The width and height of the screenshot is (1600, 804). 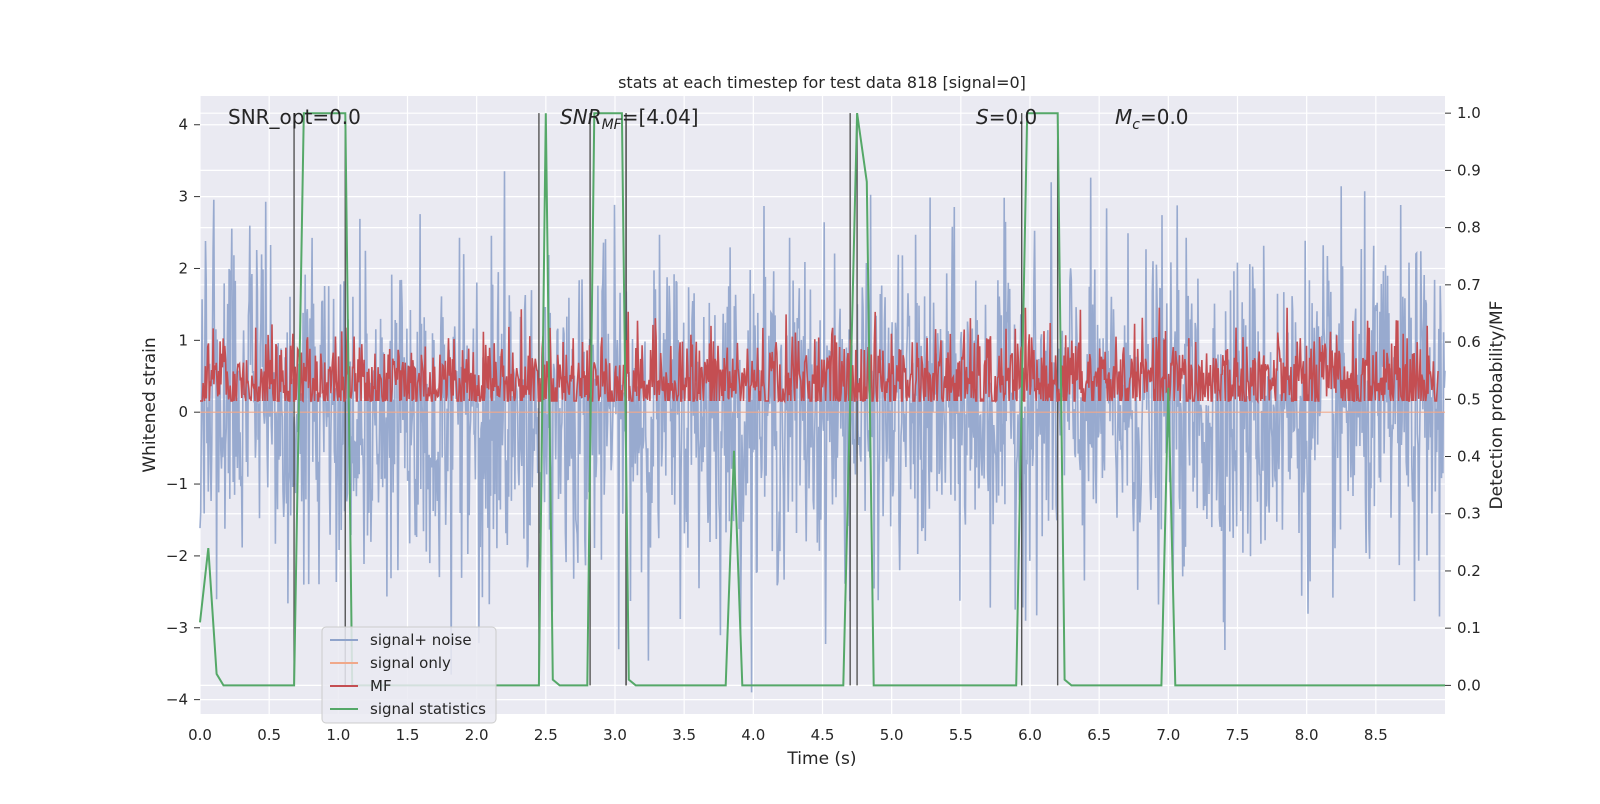 What do you see at coordinates (183, 125) in the screenshot?
I see `y-tick-label-left: 4` at bounding box center [183, 125].